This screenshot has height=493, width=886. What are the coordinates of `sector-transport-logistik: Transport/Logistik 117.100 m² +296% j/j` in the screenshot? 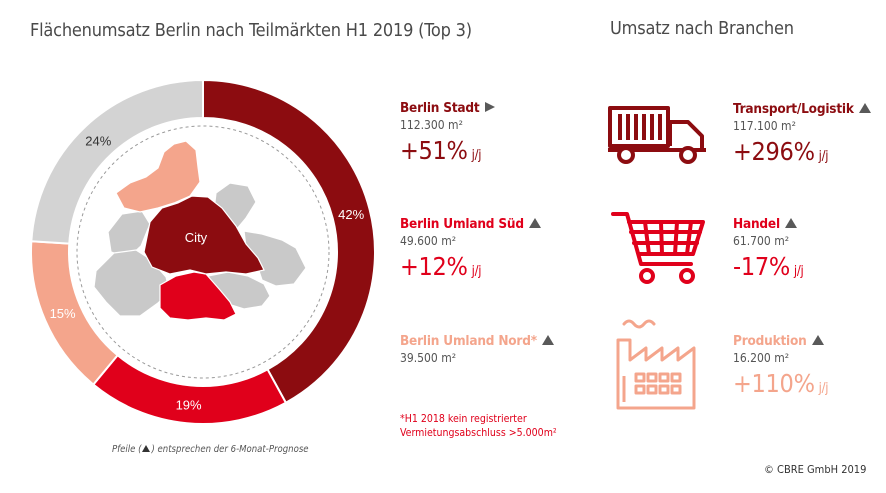 It's located at (802, 133).